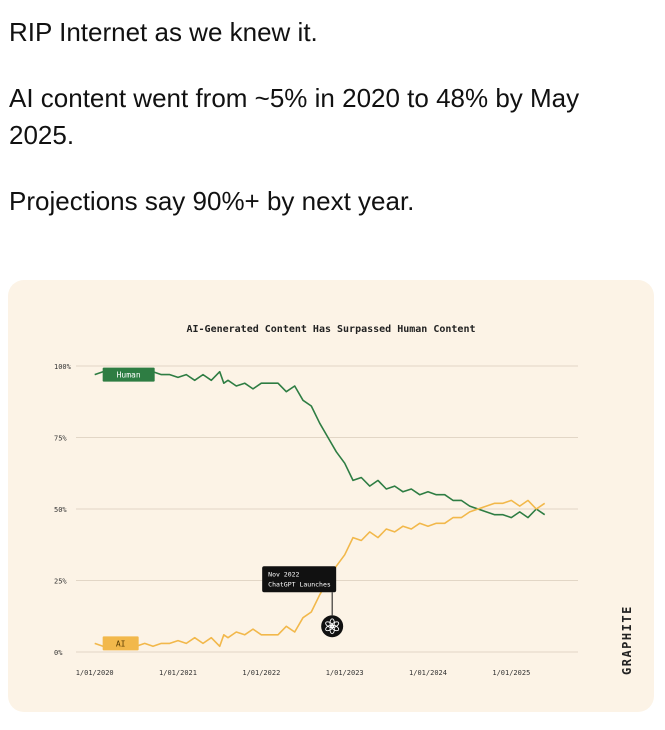 The image size is (665, 730). I want to click on graphite-logo: GRAPHITE, so click(627, 640).